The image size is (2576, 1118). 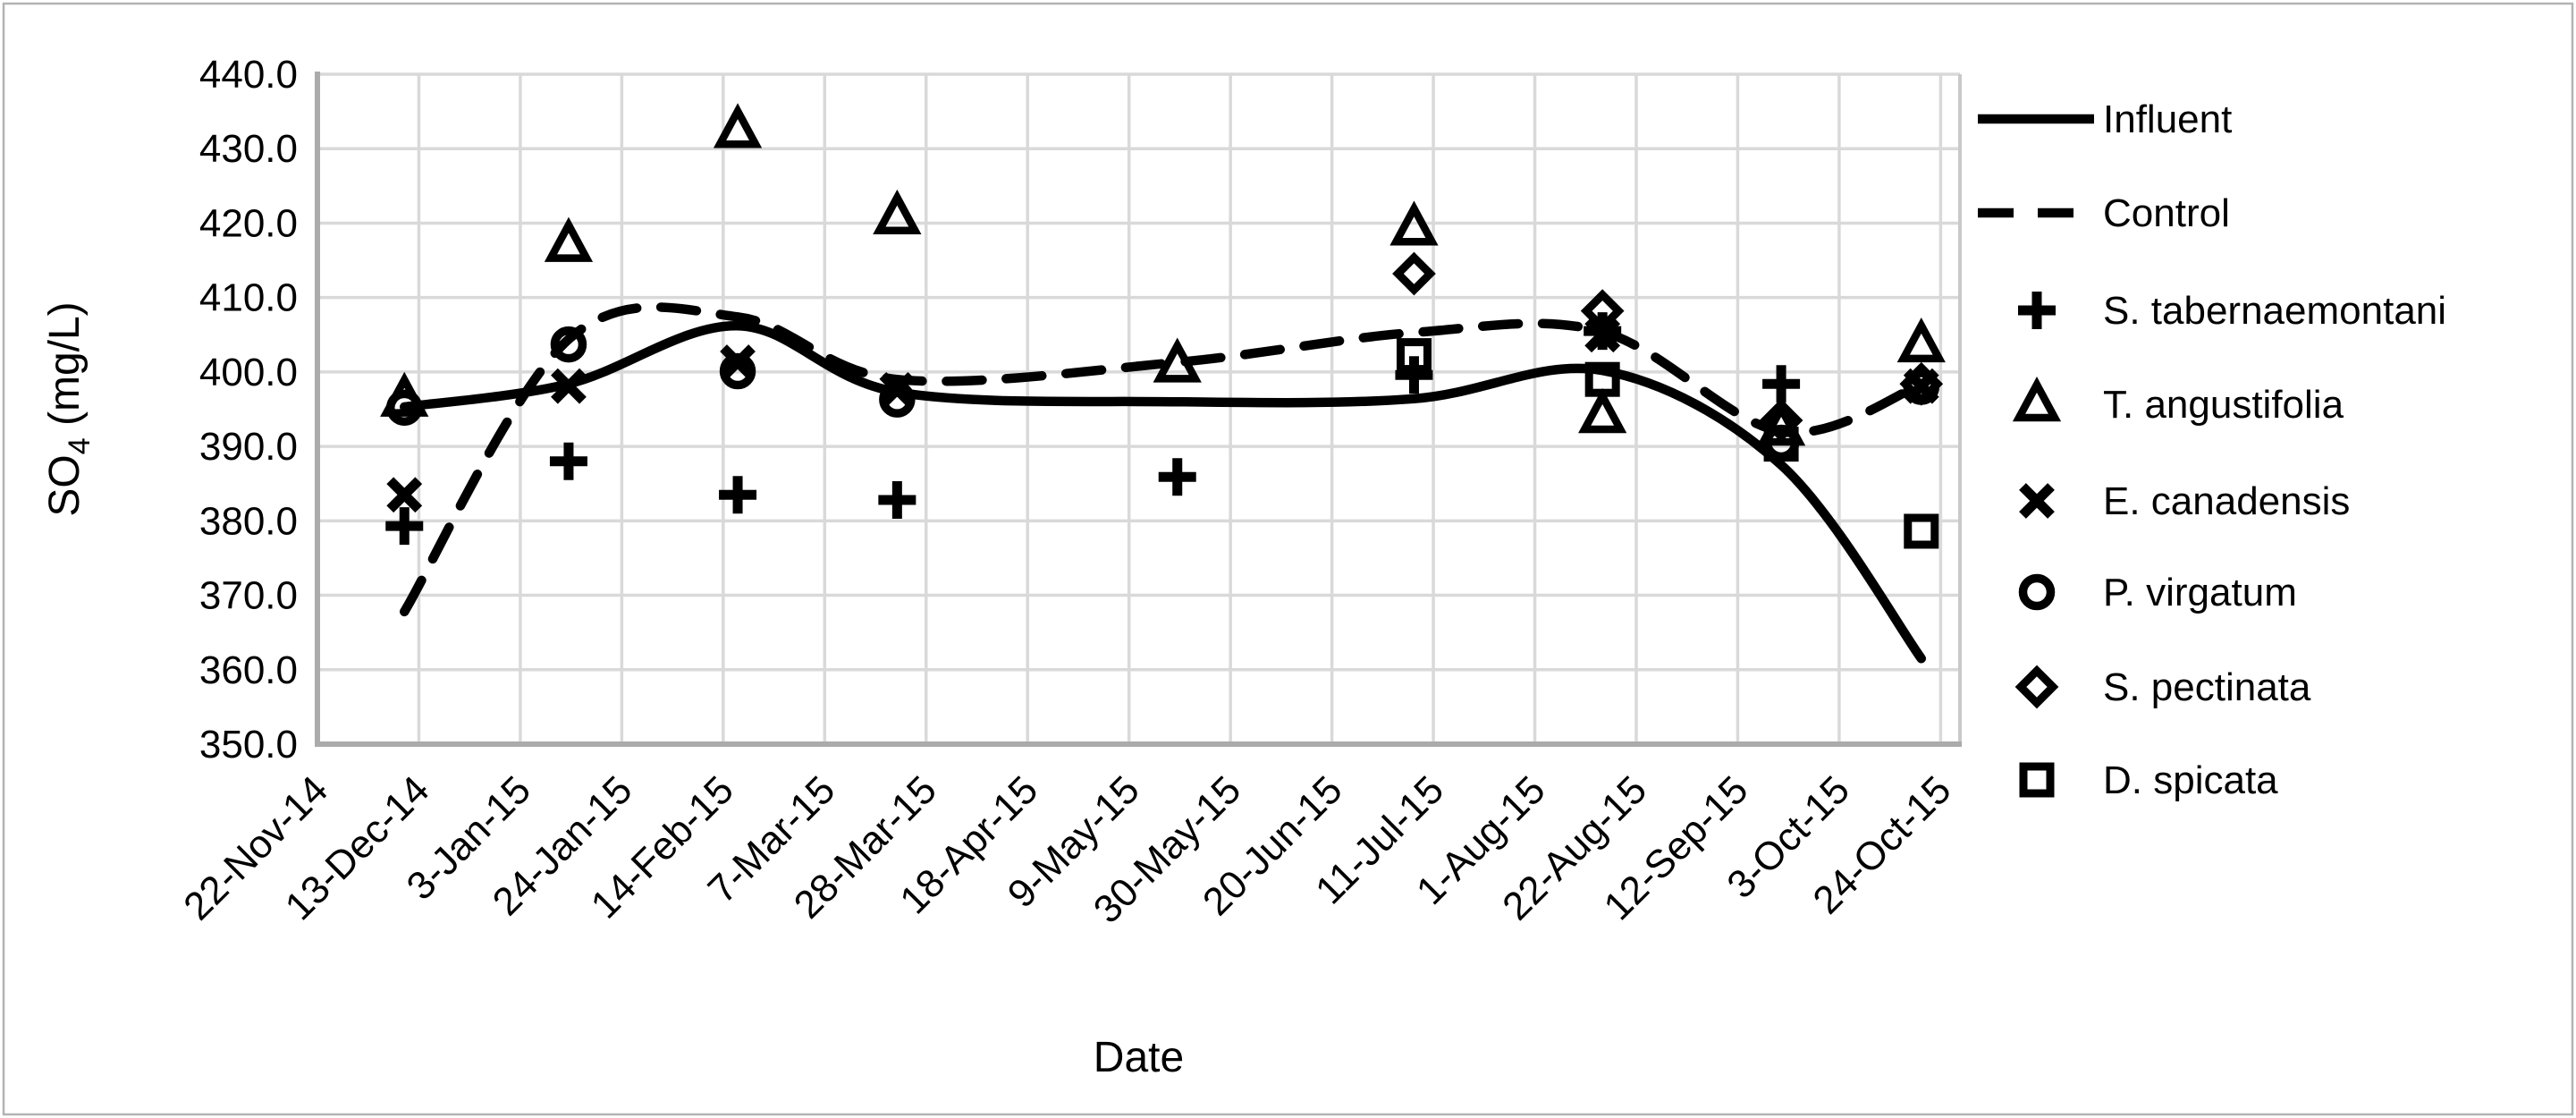 I want to click on d-spicata-legend-marker, so click(x=2037, y=780).